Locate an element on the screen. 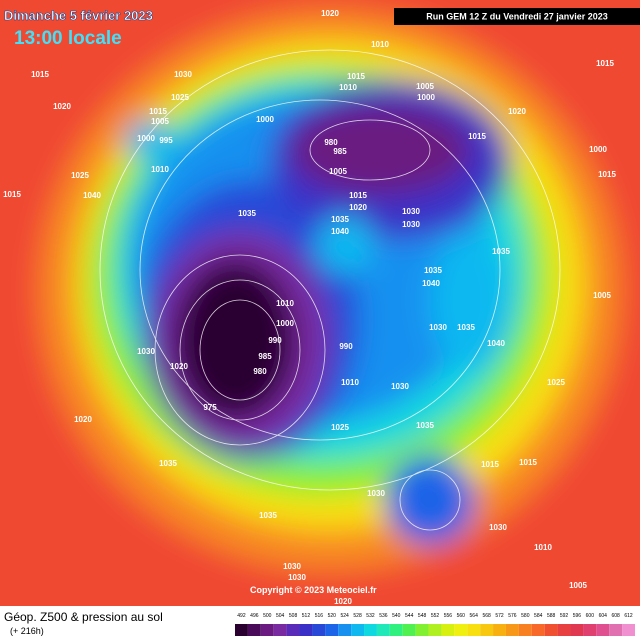  legend-label: 540 is located at coordinates (396, 616).